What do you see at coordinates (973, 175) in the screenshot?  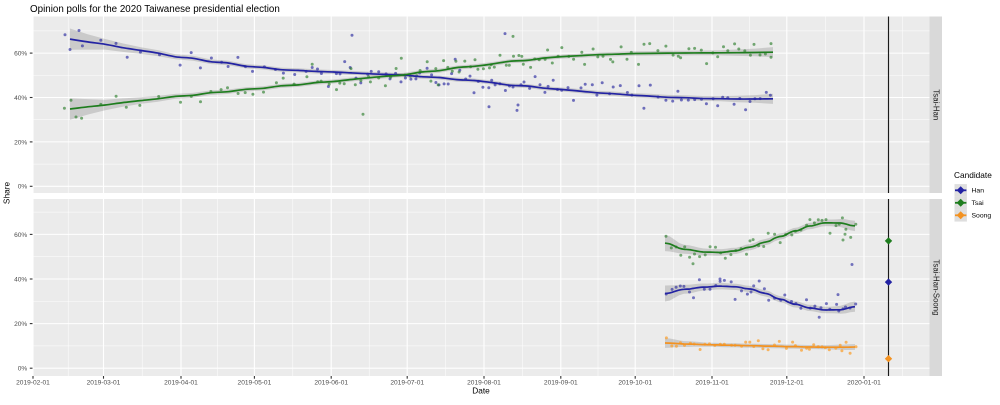 I see `svg-text: Candidate` at bounding box center [973, 175].